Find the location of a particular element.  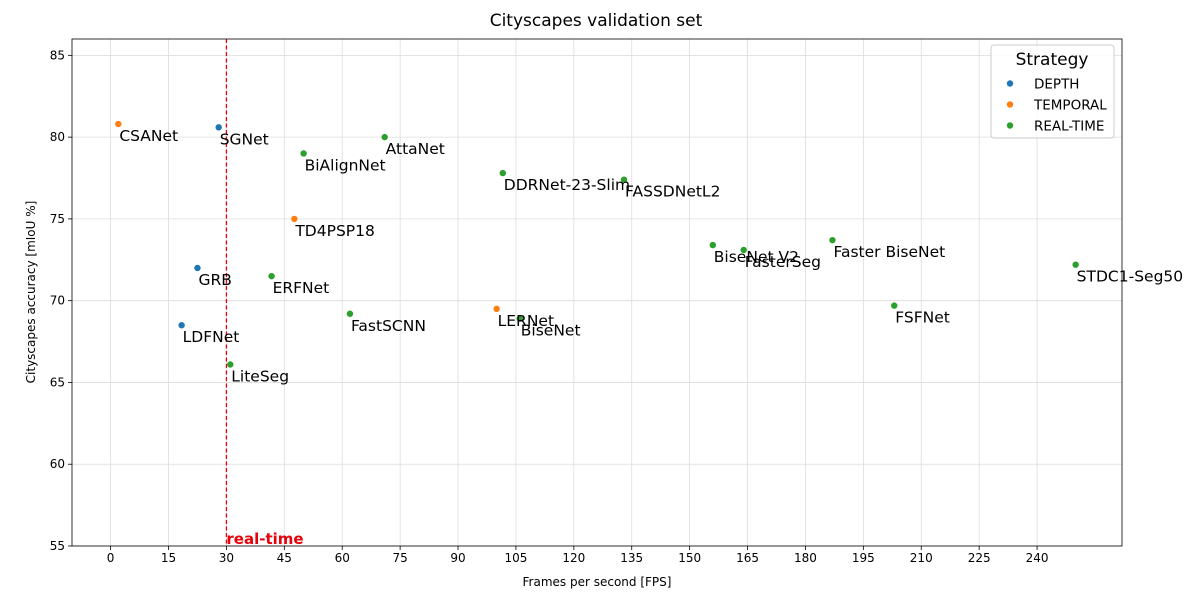

x-tick-label: 0 is located at coordinates (111, 558).